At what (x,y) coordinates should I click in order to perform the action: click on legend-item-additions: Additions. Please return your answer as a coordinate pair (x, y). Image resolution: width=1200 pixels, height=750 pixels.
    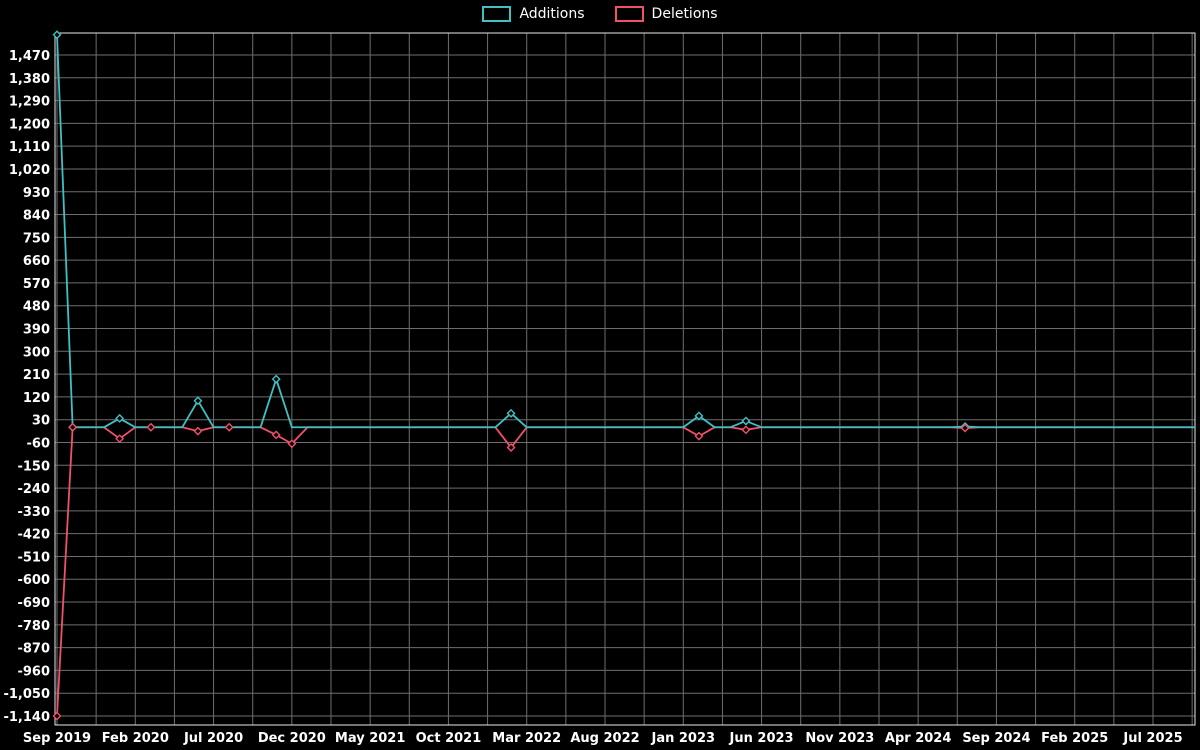
    Looking at the image, I should click on (533, 14).